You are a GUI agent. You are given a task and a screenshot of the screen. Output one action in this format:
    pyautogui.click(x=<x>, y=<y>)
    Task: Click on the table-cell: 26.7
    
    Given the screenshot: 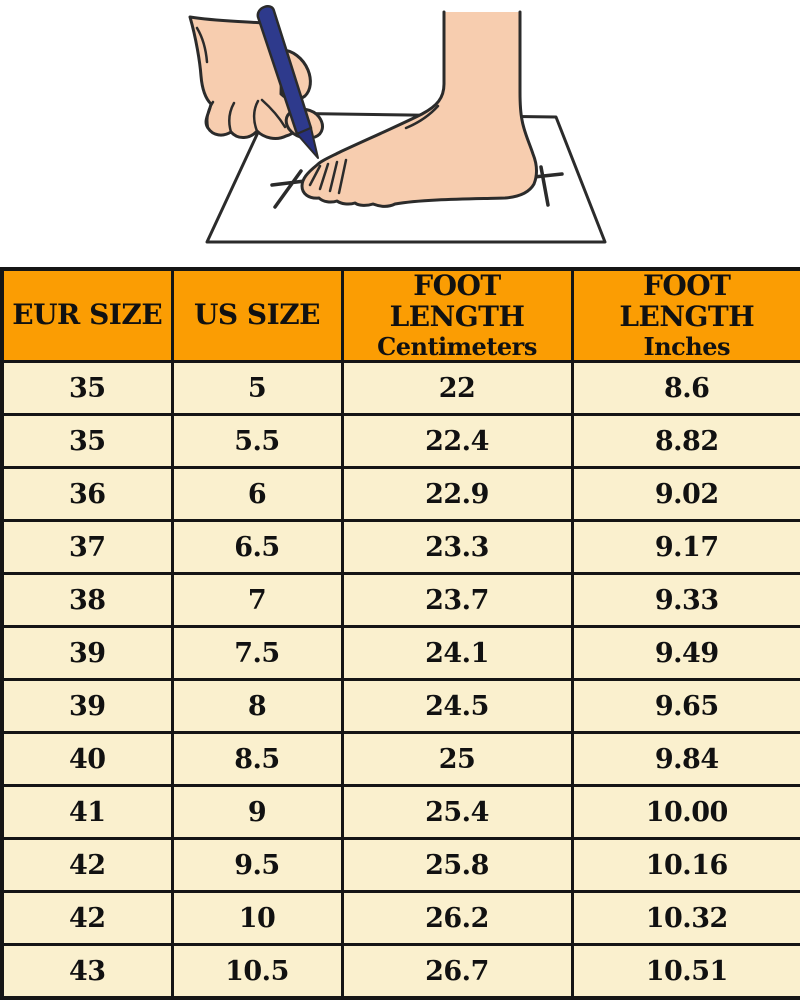 What is the action you would take?
    pyautogui.click(x=457, y=972)
    